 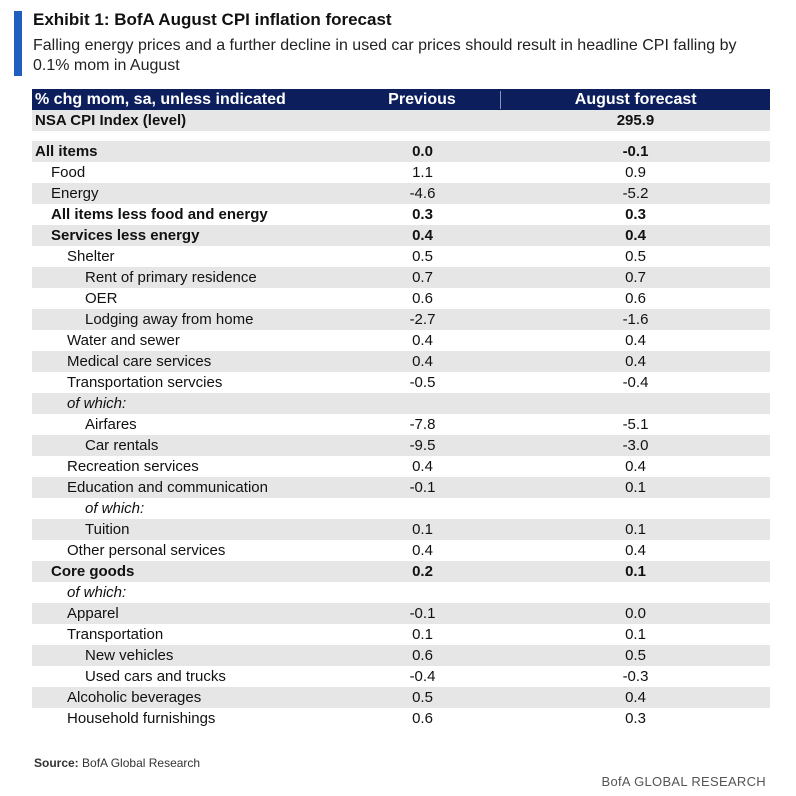 I want to click on row-label: Lodging away from home, so click(x=169, y=319).